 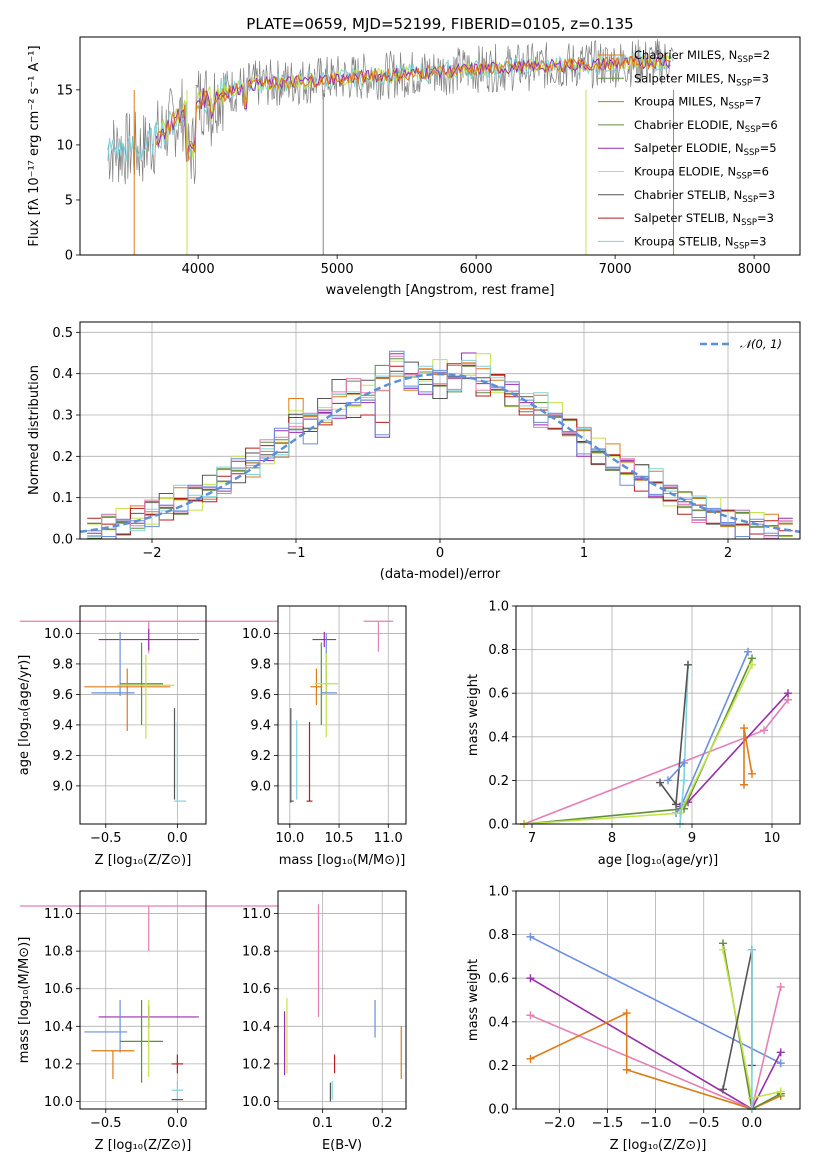 I want to click on mass-z-ylabel: mass [log₁₀(M/M⊙)], so click(x=24, y=1000).